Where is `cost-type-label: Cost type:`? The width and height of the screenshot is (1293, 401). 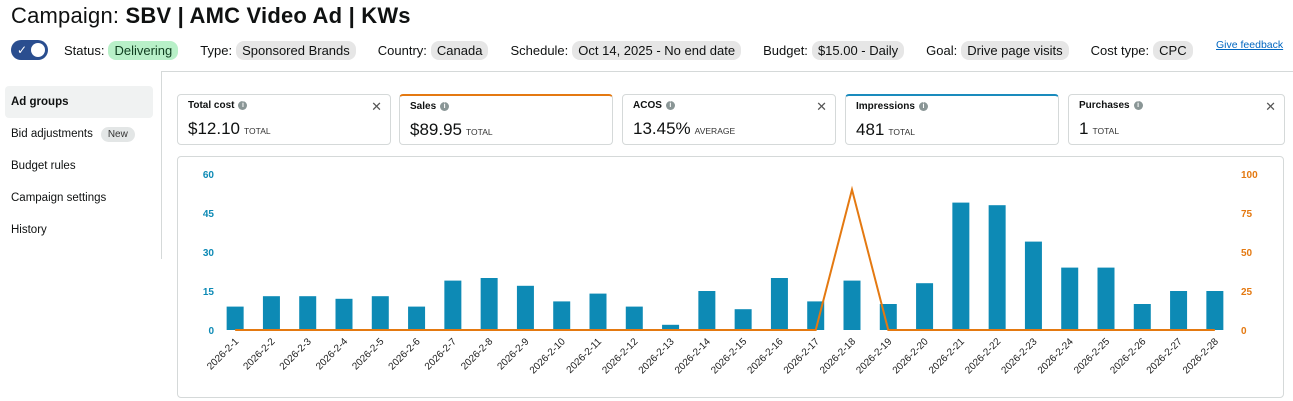
cost-type-label: Cost type: is located at coordinates (1120, 50).